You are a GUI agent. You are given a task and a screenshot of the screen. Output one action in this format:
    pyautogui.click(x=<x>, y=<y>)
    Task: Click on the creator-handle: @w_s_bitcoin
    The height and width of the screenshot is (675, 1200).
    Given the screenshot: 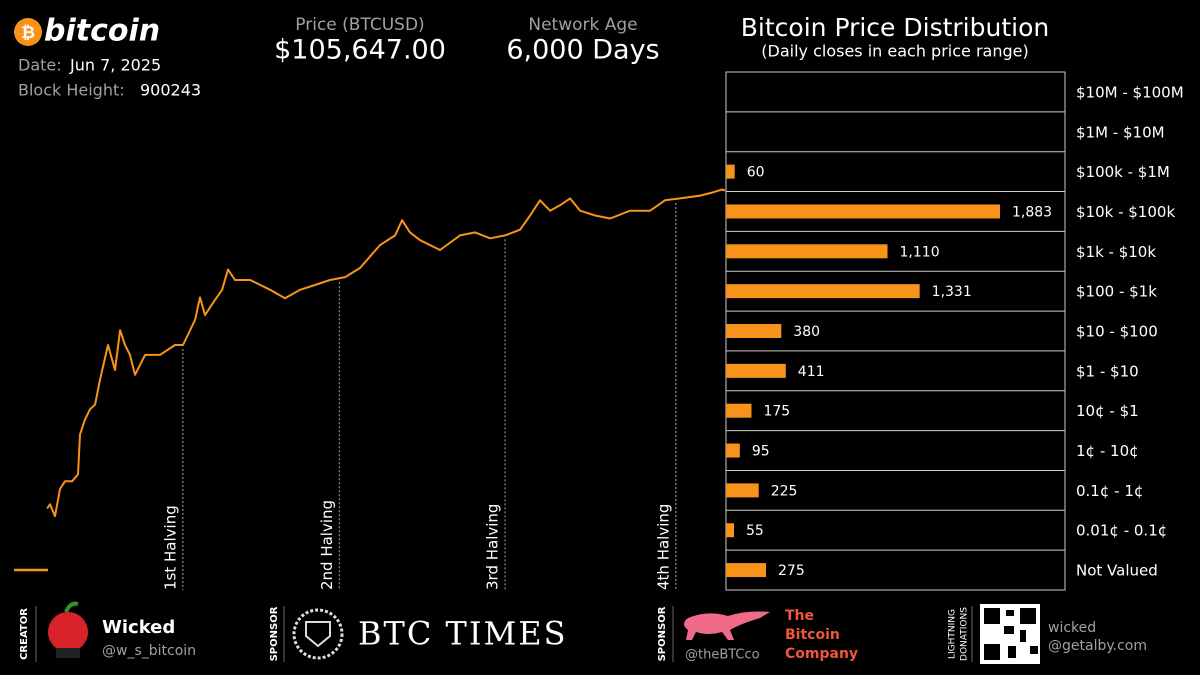 What is the action you would take?
    pyautogui.click(x=149, y=651)
    